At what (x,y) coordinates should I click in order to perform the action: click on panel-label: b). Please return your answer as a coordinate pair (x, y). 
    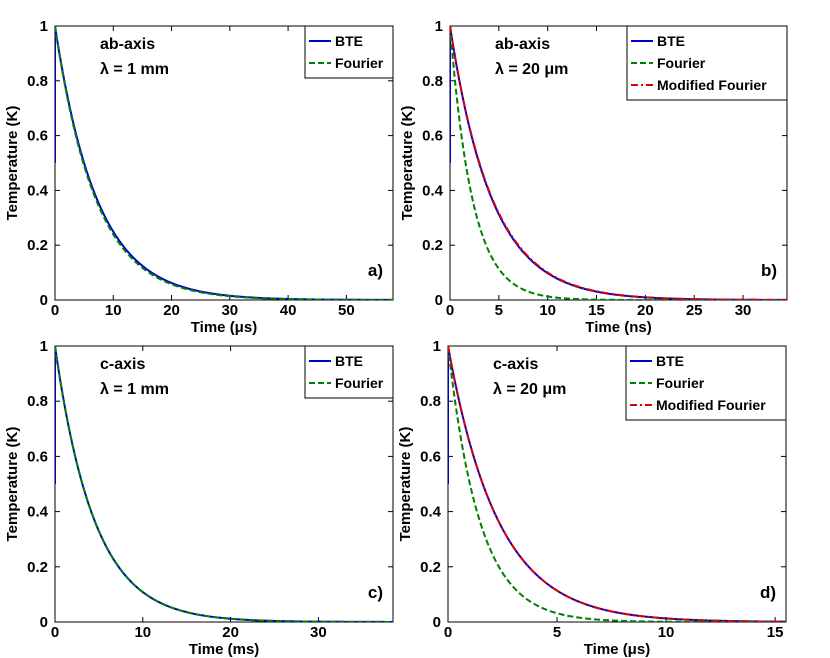
    Looking at the image, I should click on (769, 270).